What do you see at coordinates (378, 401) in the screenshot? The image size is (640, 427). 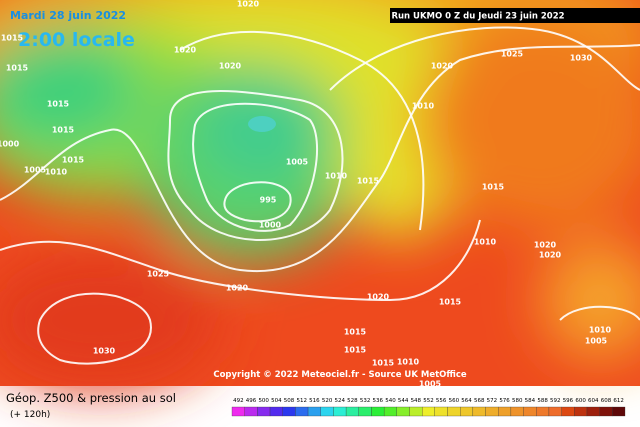 I see `scale-label: 536` at bounding box center [378, 401].